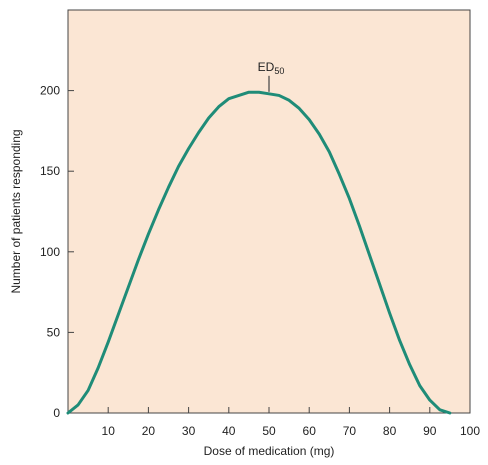 The width and height of the screenshot is (488, 465). I want to click on x-tick-label: 40, so click(229, 431).